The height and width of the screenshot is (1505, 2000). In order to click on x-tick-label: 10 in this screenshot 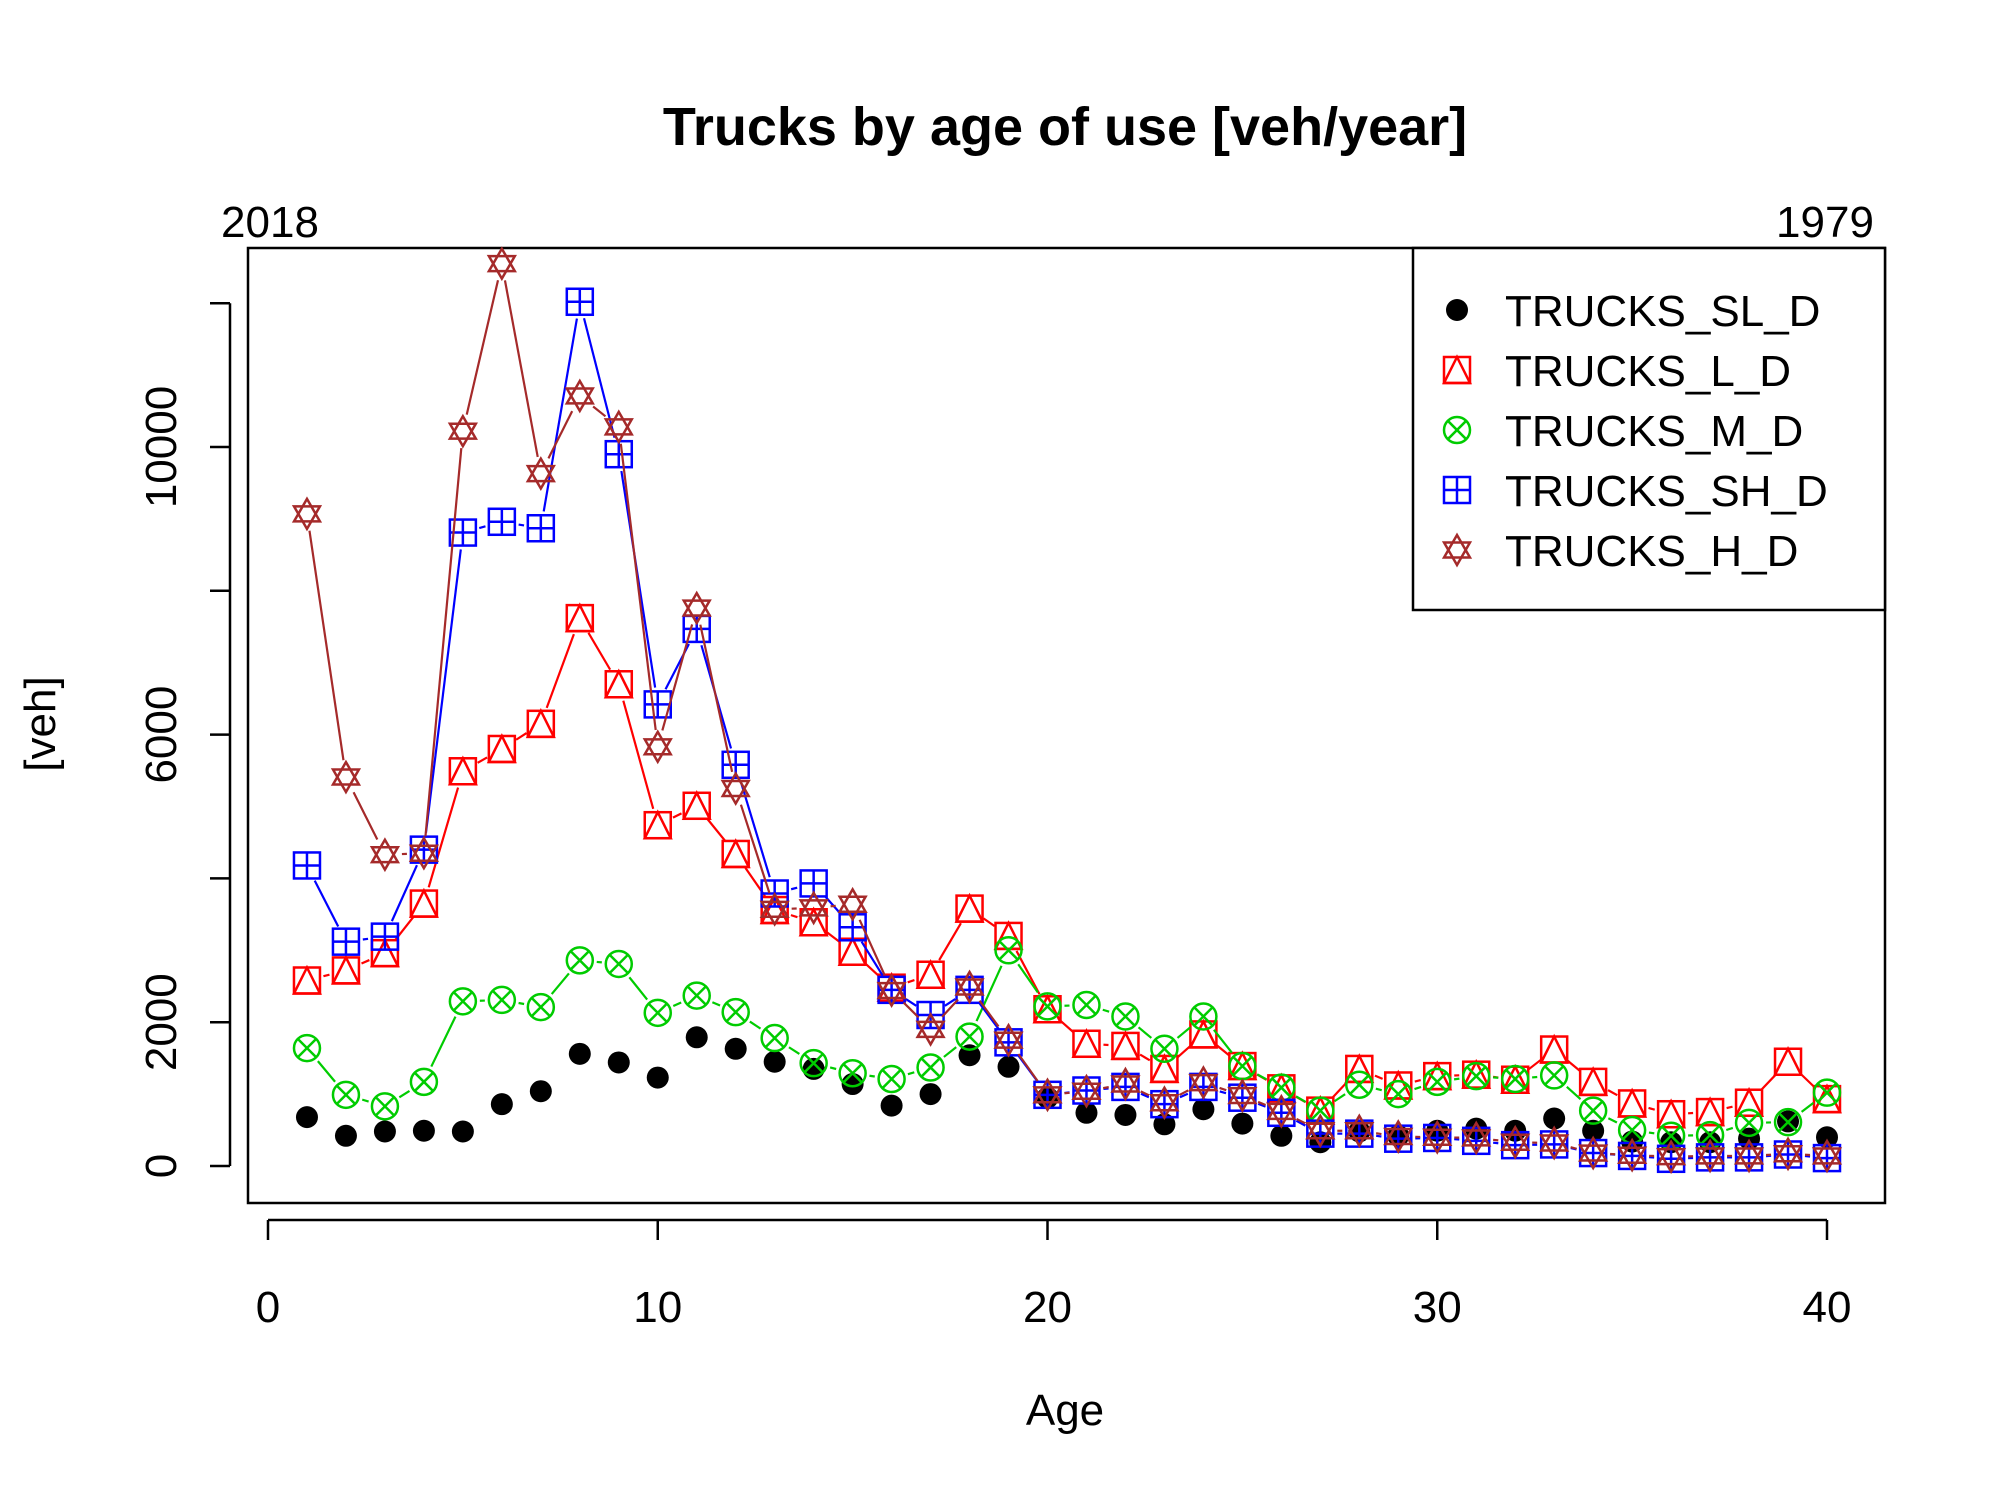, I will do `click(657, 1307)`.